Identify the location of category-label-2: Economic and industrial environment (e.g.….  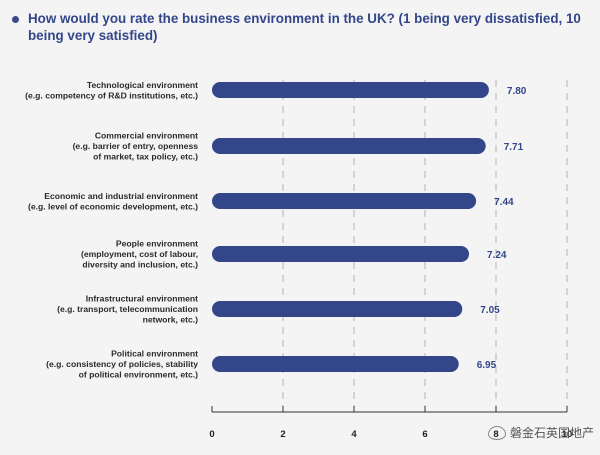
(113, 201).